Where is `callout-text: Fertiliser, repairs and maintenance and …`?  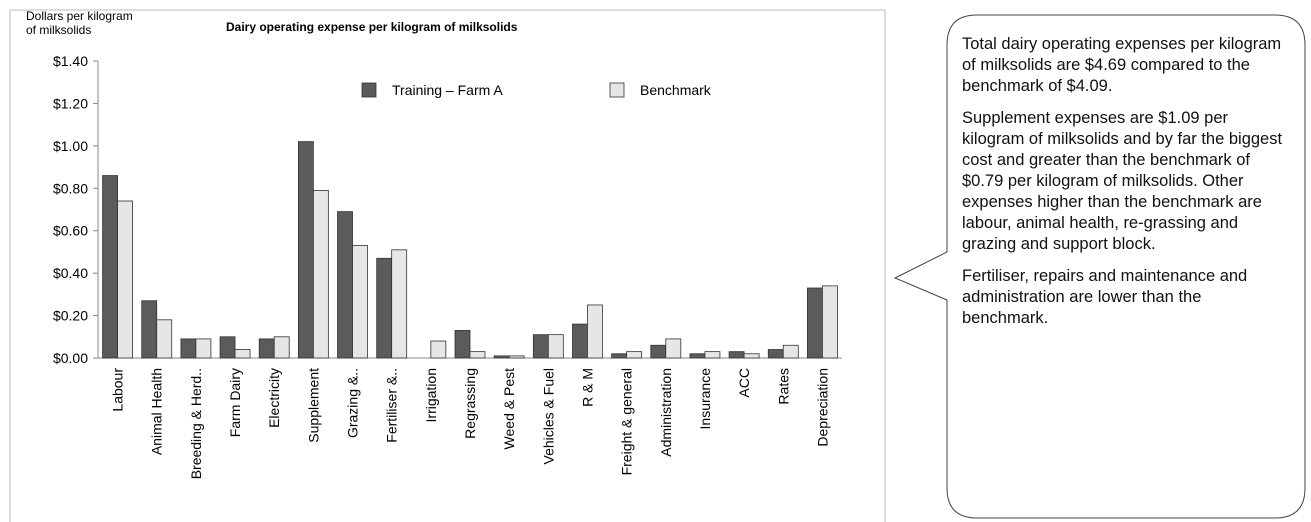 callout-text: Fertiliser, repairs and maintenance and … is located at coordinates (1105, 297).